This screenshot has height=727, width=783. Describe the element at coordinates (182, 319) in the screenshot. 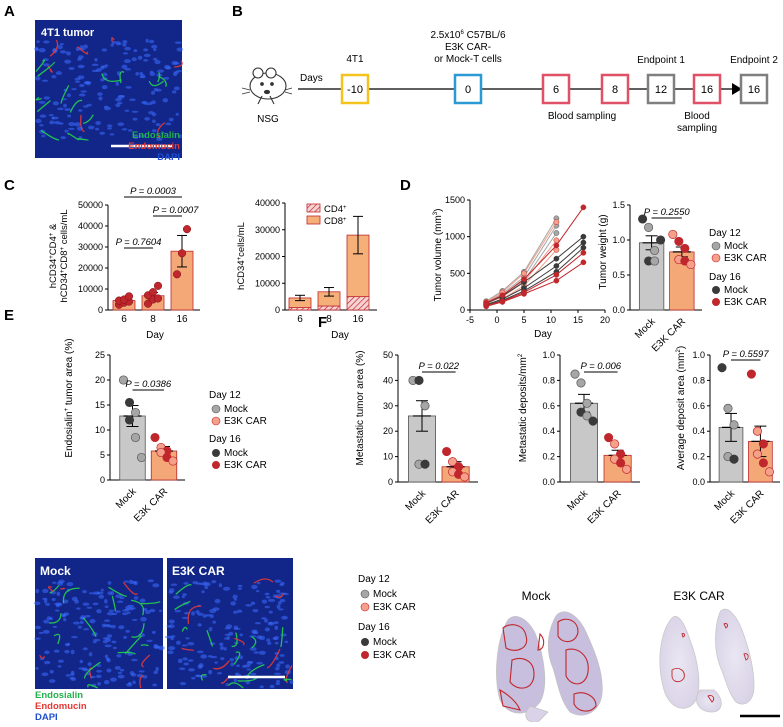

I see `x-tick-label: 16` at that location.